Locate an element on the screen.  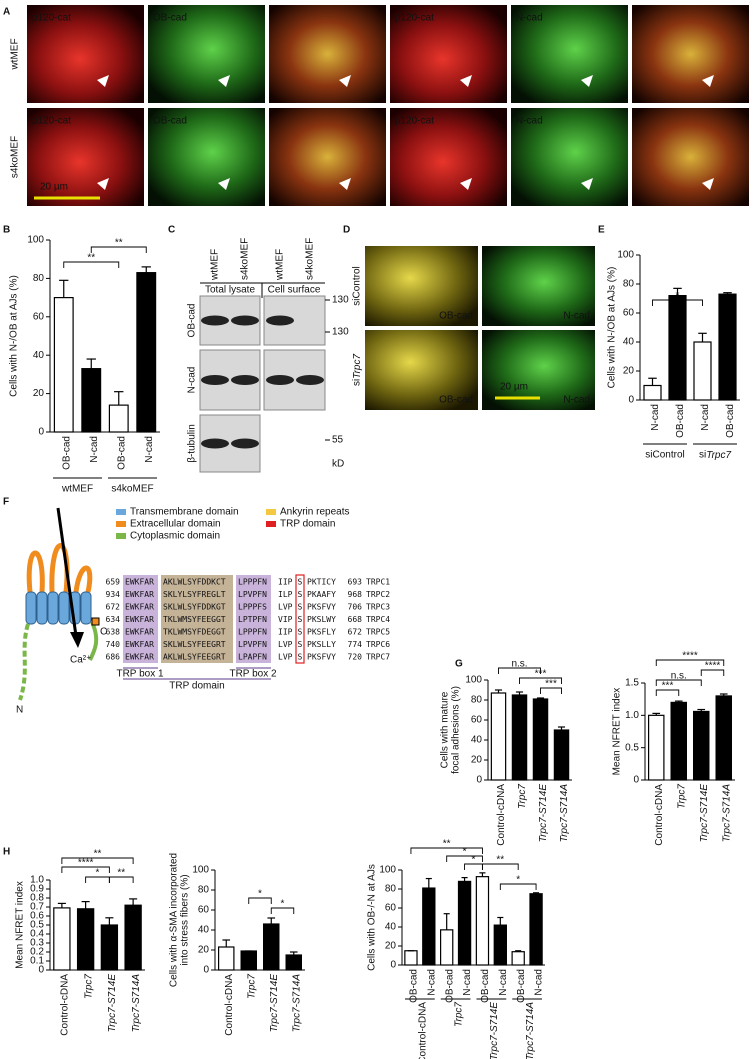
alignment-core: TKLWMSYFDEGGT is located at coordinates (194, 632).